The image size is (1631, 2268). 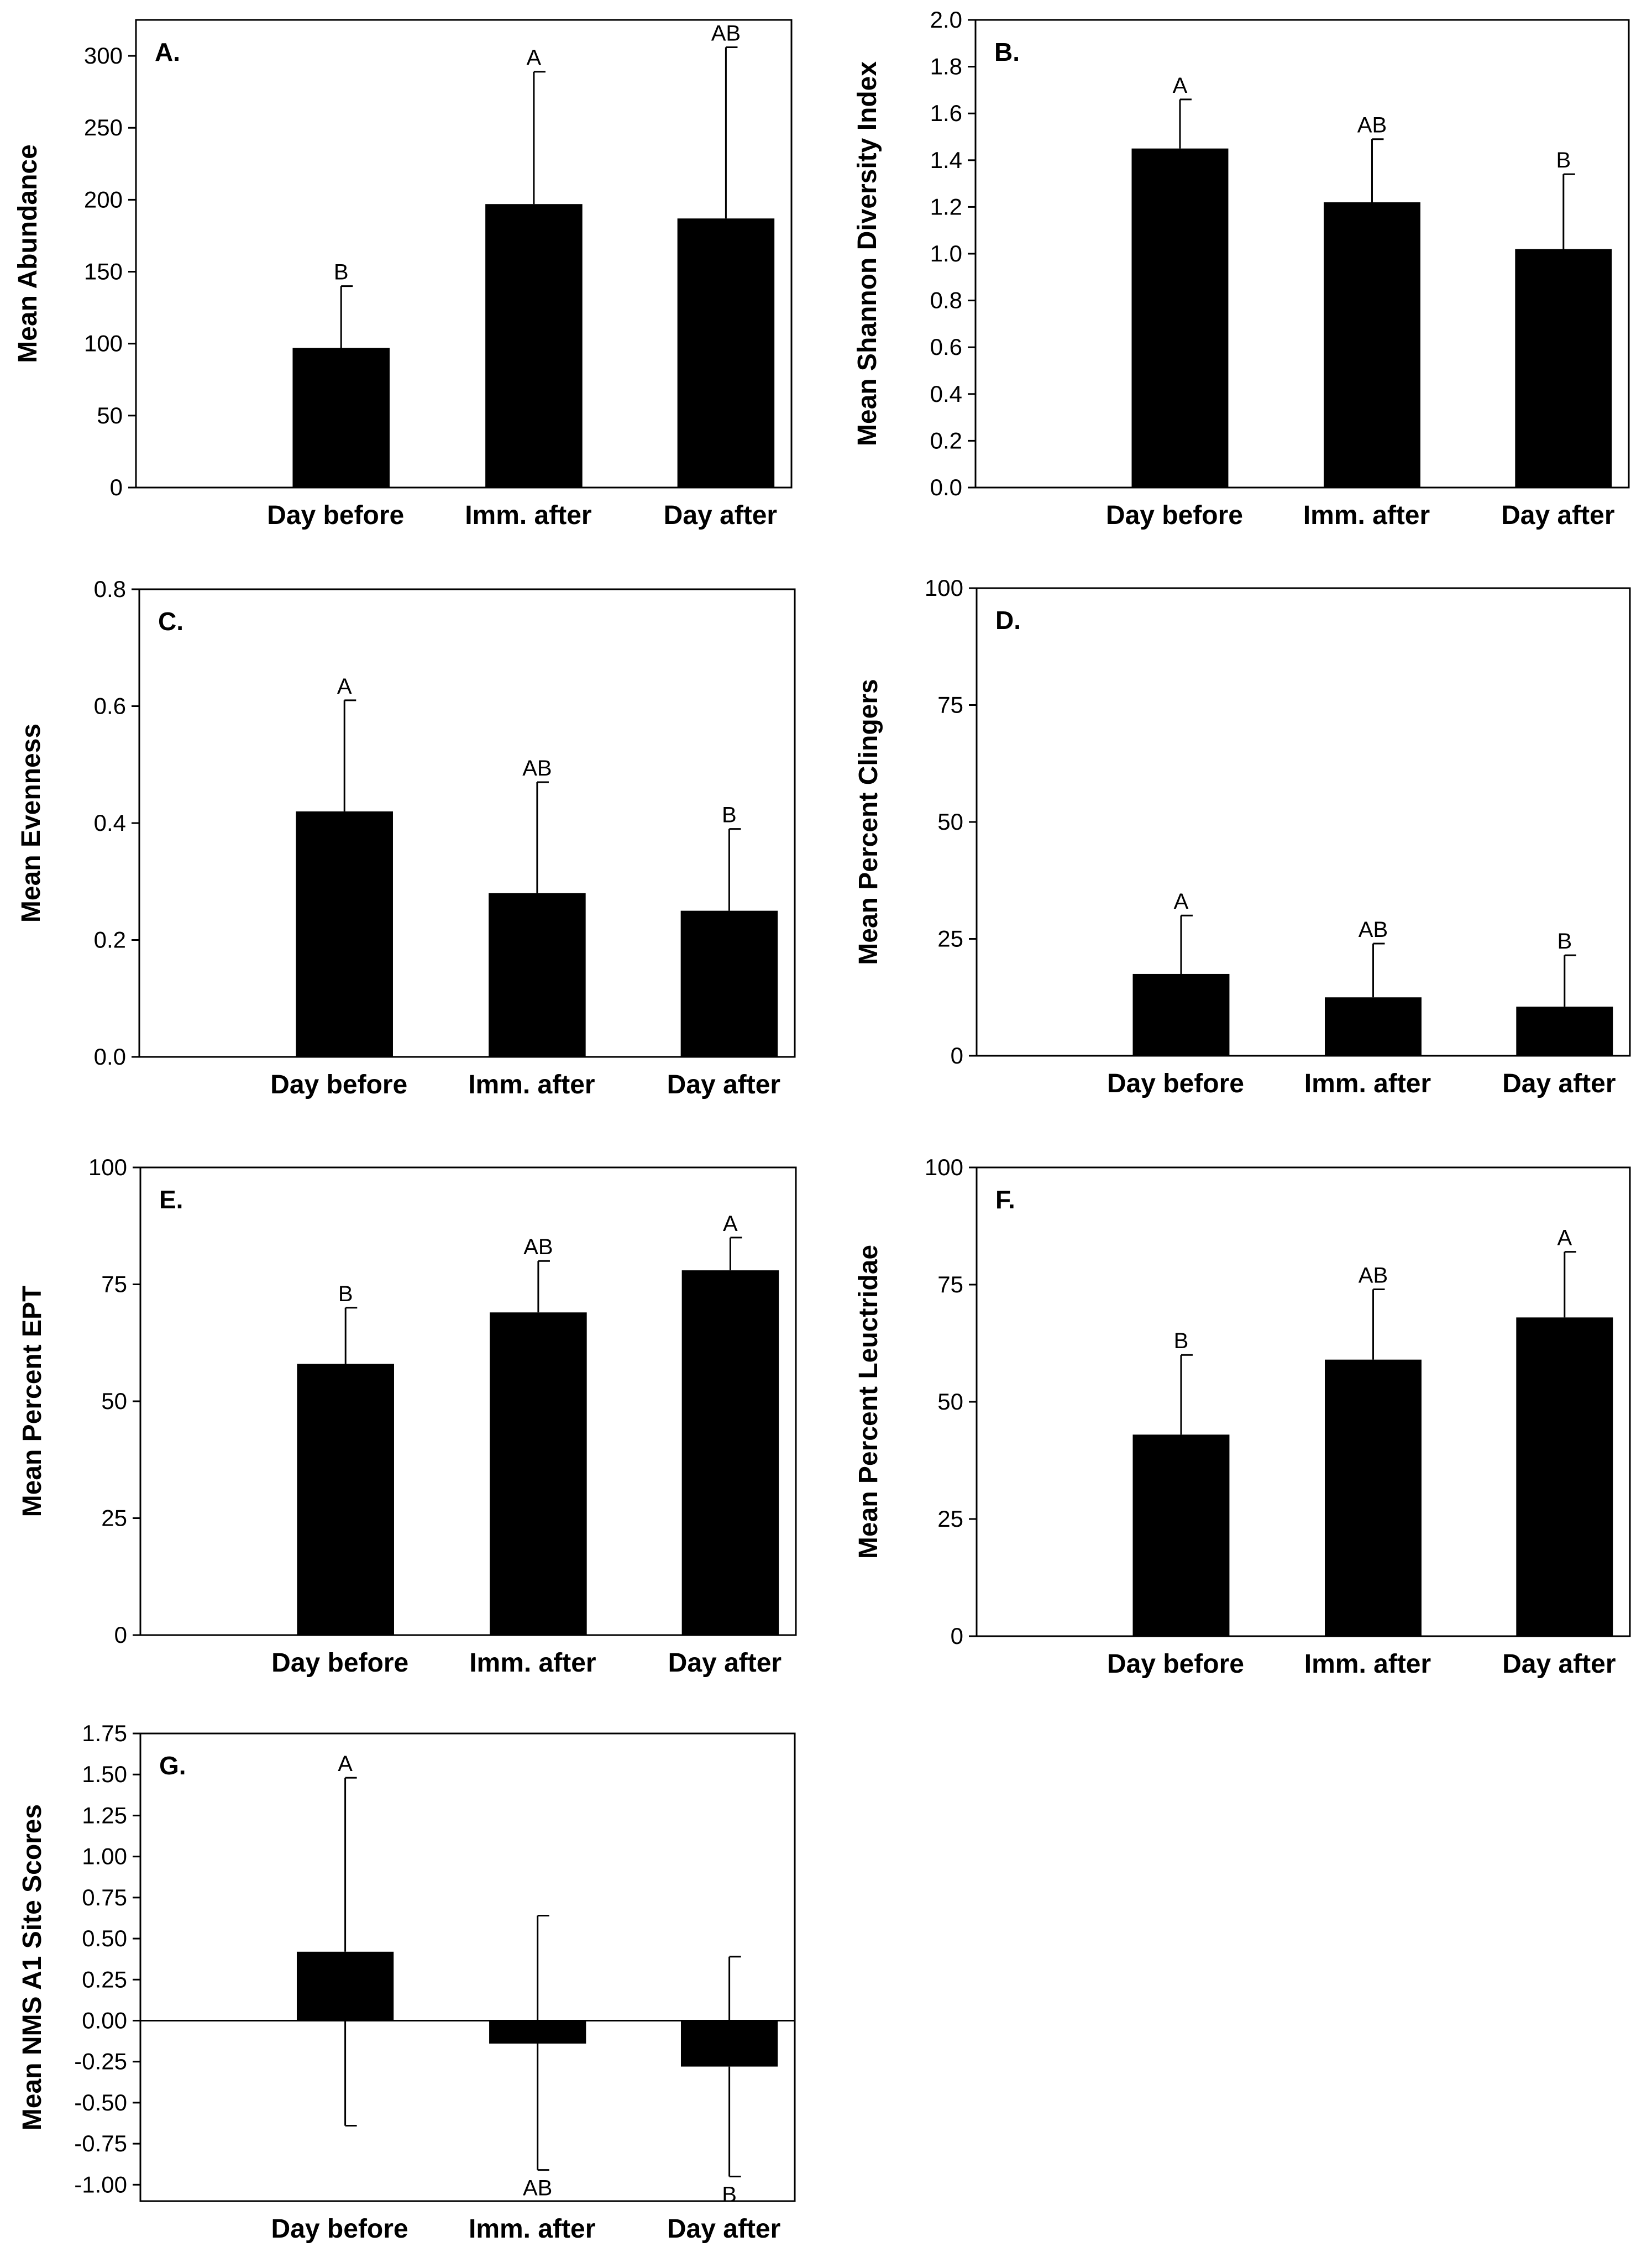 What do you see at coordinates (103, 199) in the screenshot?
I see `y-tick-label: 200` at bounding box center [103, 199].